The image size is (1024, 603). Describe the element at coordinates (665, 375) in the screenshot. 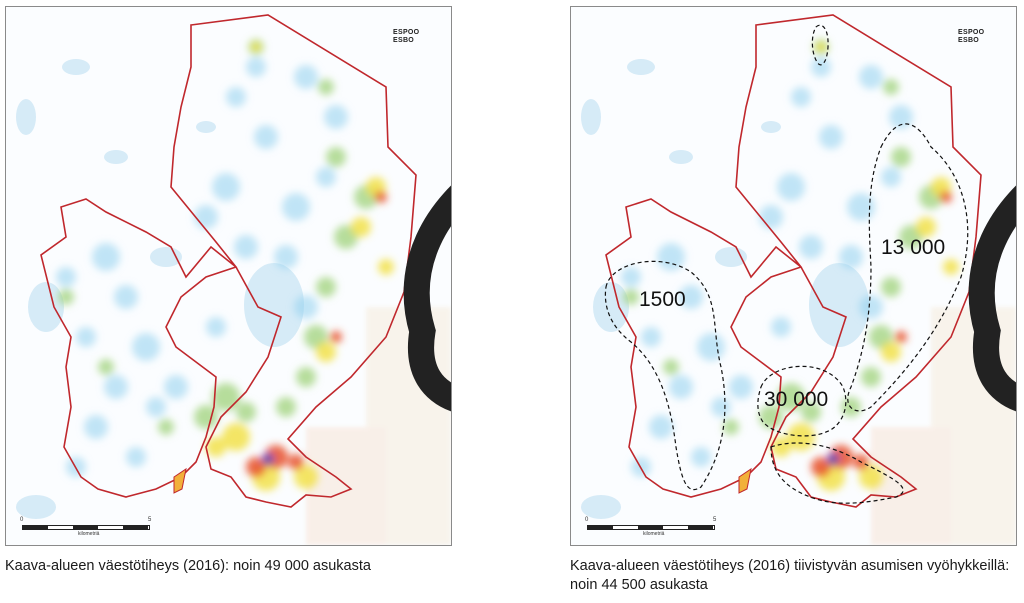

I see `zone-west` at that location.